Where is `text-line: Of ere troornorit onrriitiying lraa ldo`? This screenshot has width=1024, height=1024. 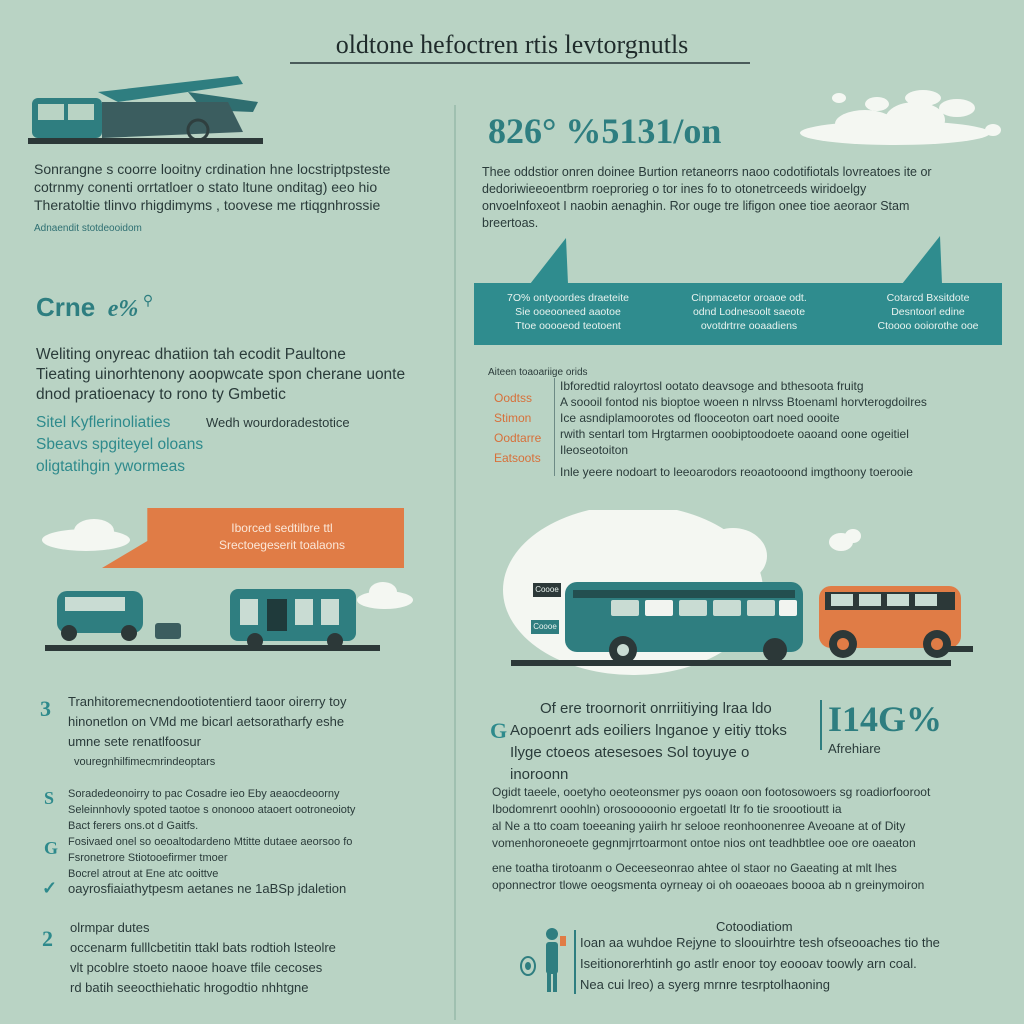 text-line: Of ere troornorit onrriitiying lraa ldo is located at coordinates (656, 708).